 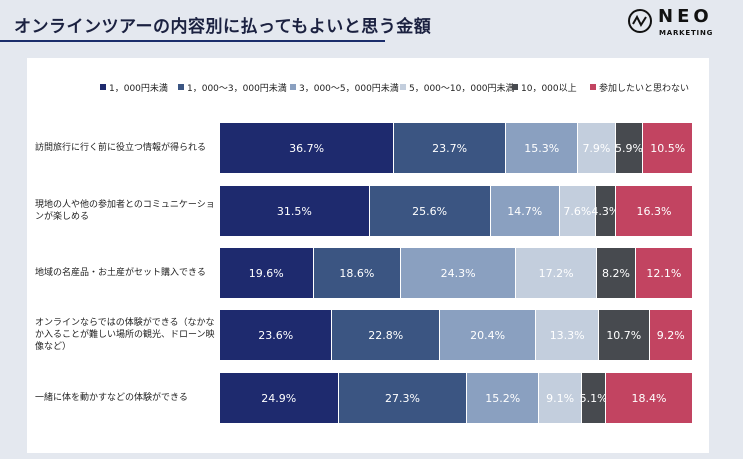 I want to click on bar-segment: 14.7%, so click(x=524, y=211).